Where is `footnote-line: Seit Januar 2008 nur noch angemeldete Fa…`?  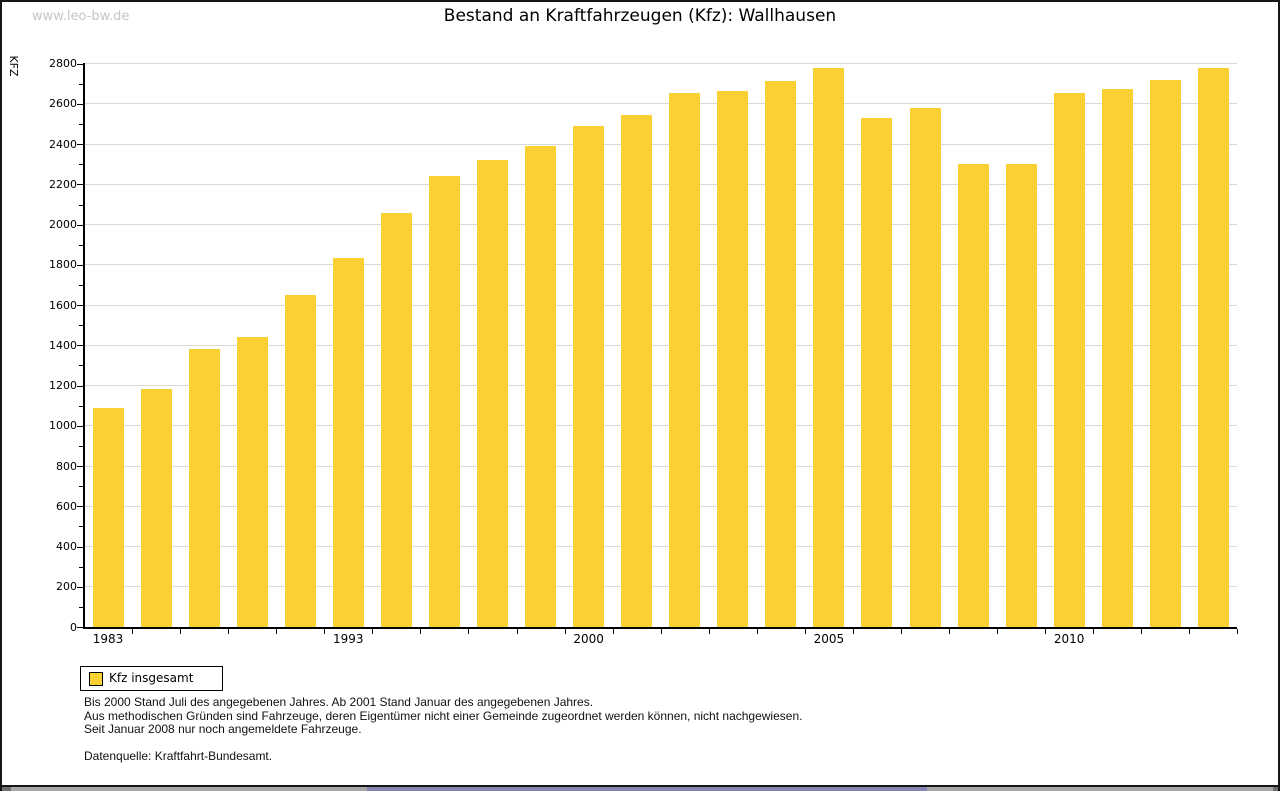 footnote-line: Seit Januar 2008 nur noch angemeldete Fa… is located at coordinates (223, 729).